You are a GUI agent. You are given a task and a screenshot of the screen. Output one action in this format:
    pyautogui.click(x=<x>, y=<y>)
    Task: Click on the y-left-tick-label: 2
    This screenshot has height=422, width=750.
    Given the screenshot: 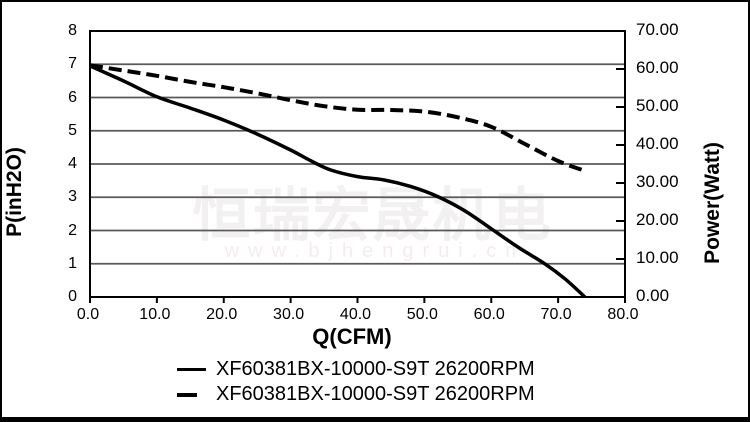 What is the action you would take?
    pyautogui.click(x=72, y=230)
    